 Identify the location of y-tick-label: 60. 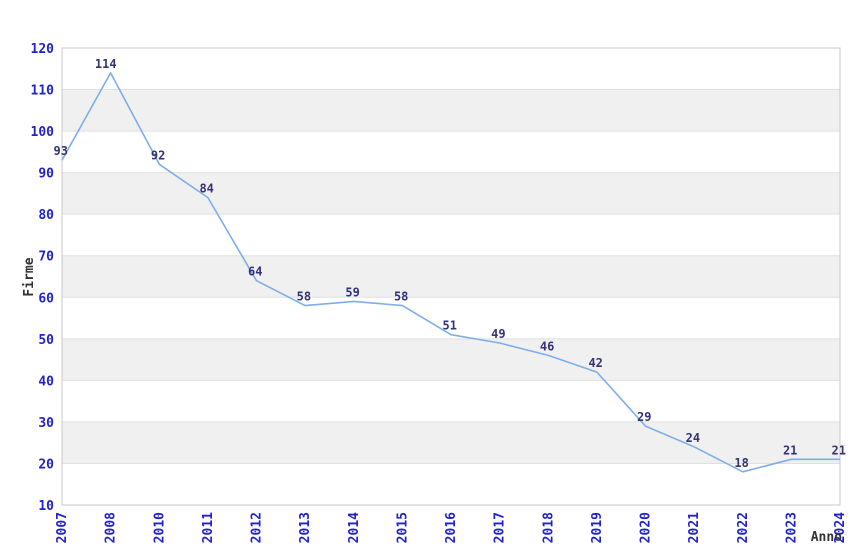
(46, 298).